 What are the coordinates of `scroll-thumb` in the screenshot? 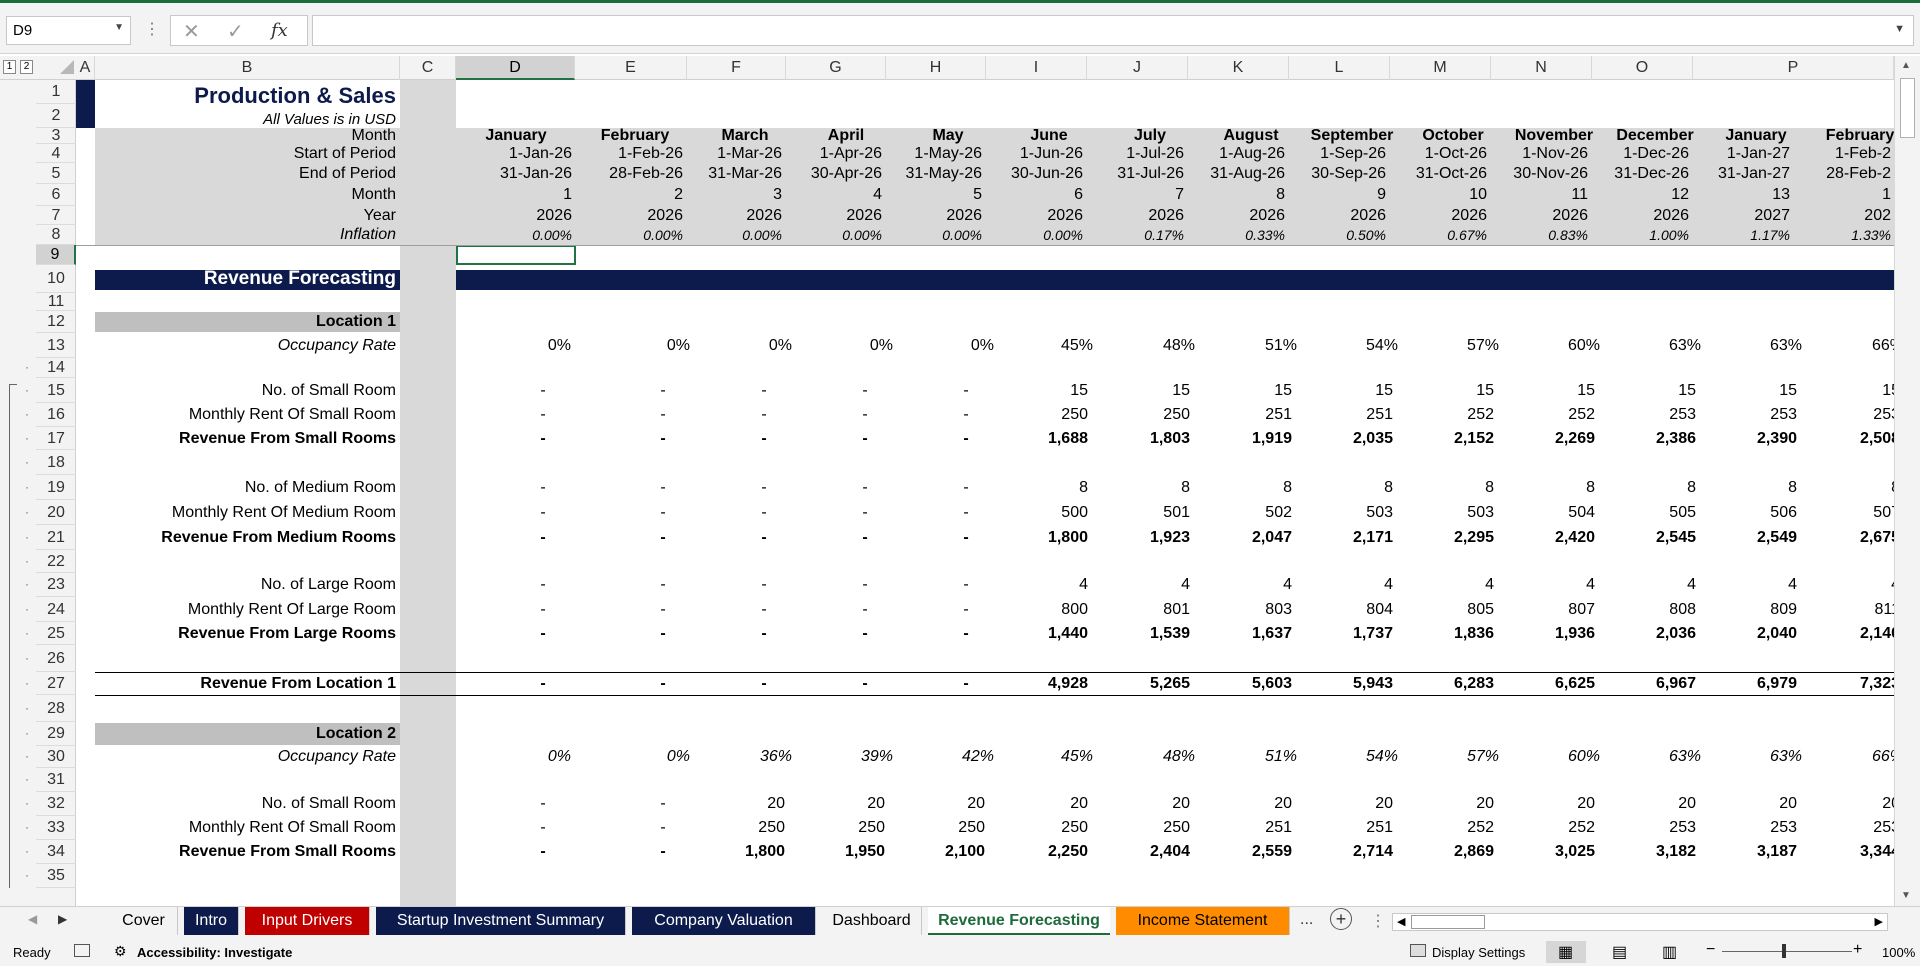 It's located at (1907, 108).